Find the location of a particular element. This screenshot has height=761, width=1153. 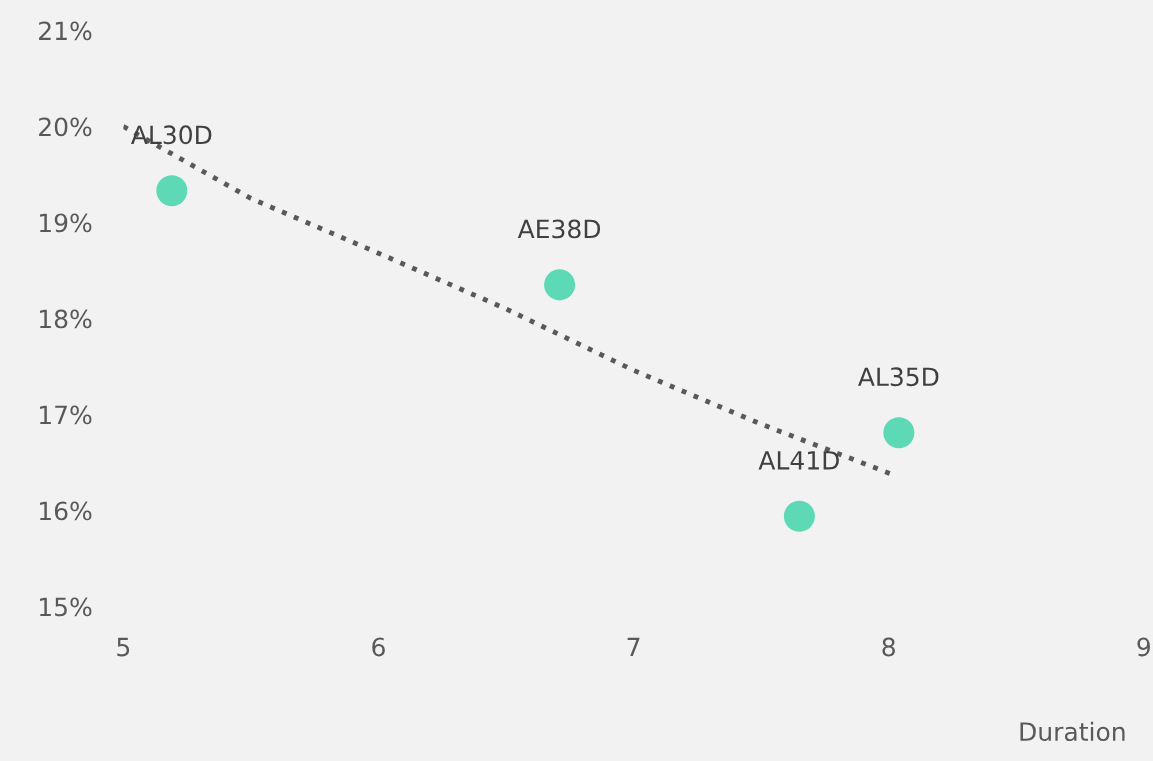

y-tick-label: 21% is located at coordinates (65, 31).